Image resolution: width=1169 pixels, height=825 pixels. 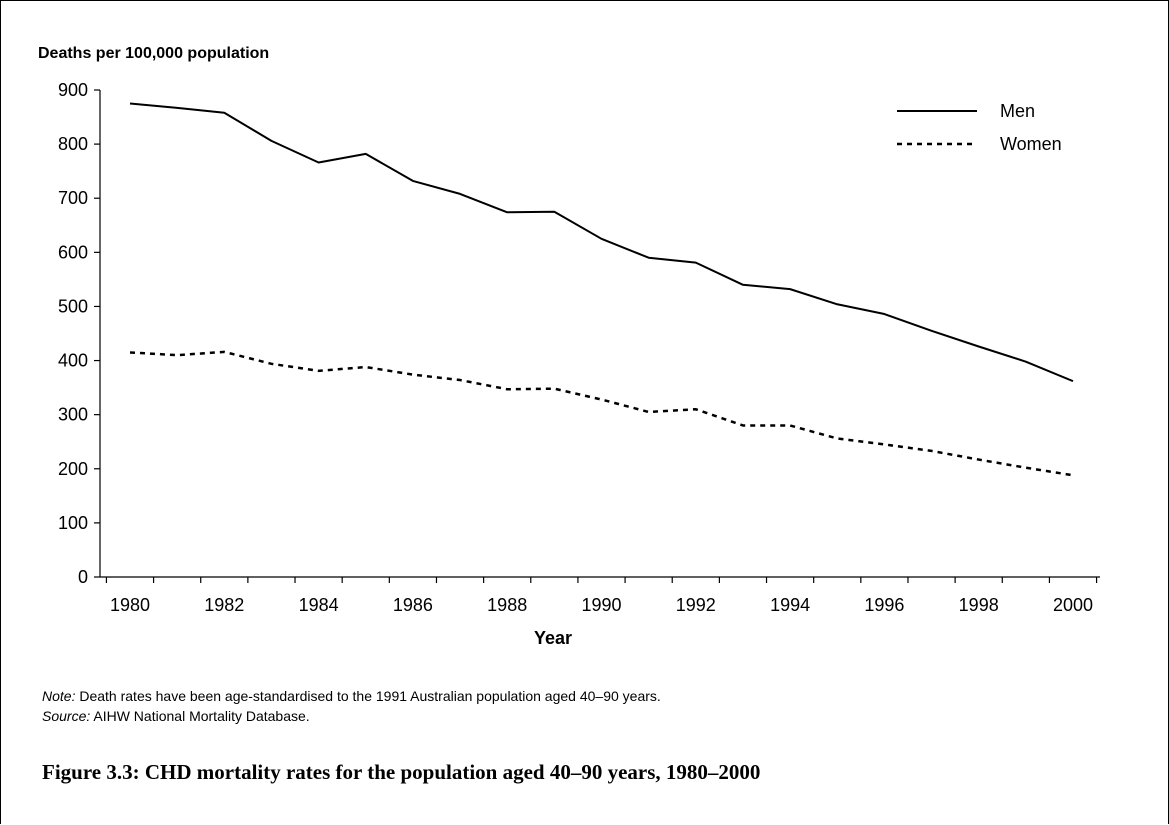 What do you see at coordinates (200, 716) in the screenshot?
I see `source-text: AIHW National Mortality Database.` at bounding box center [200, 716].